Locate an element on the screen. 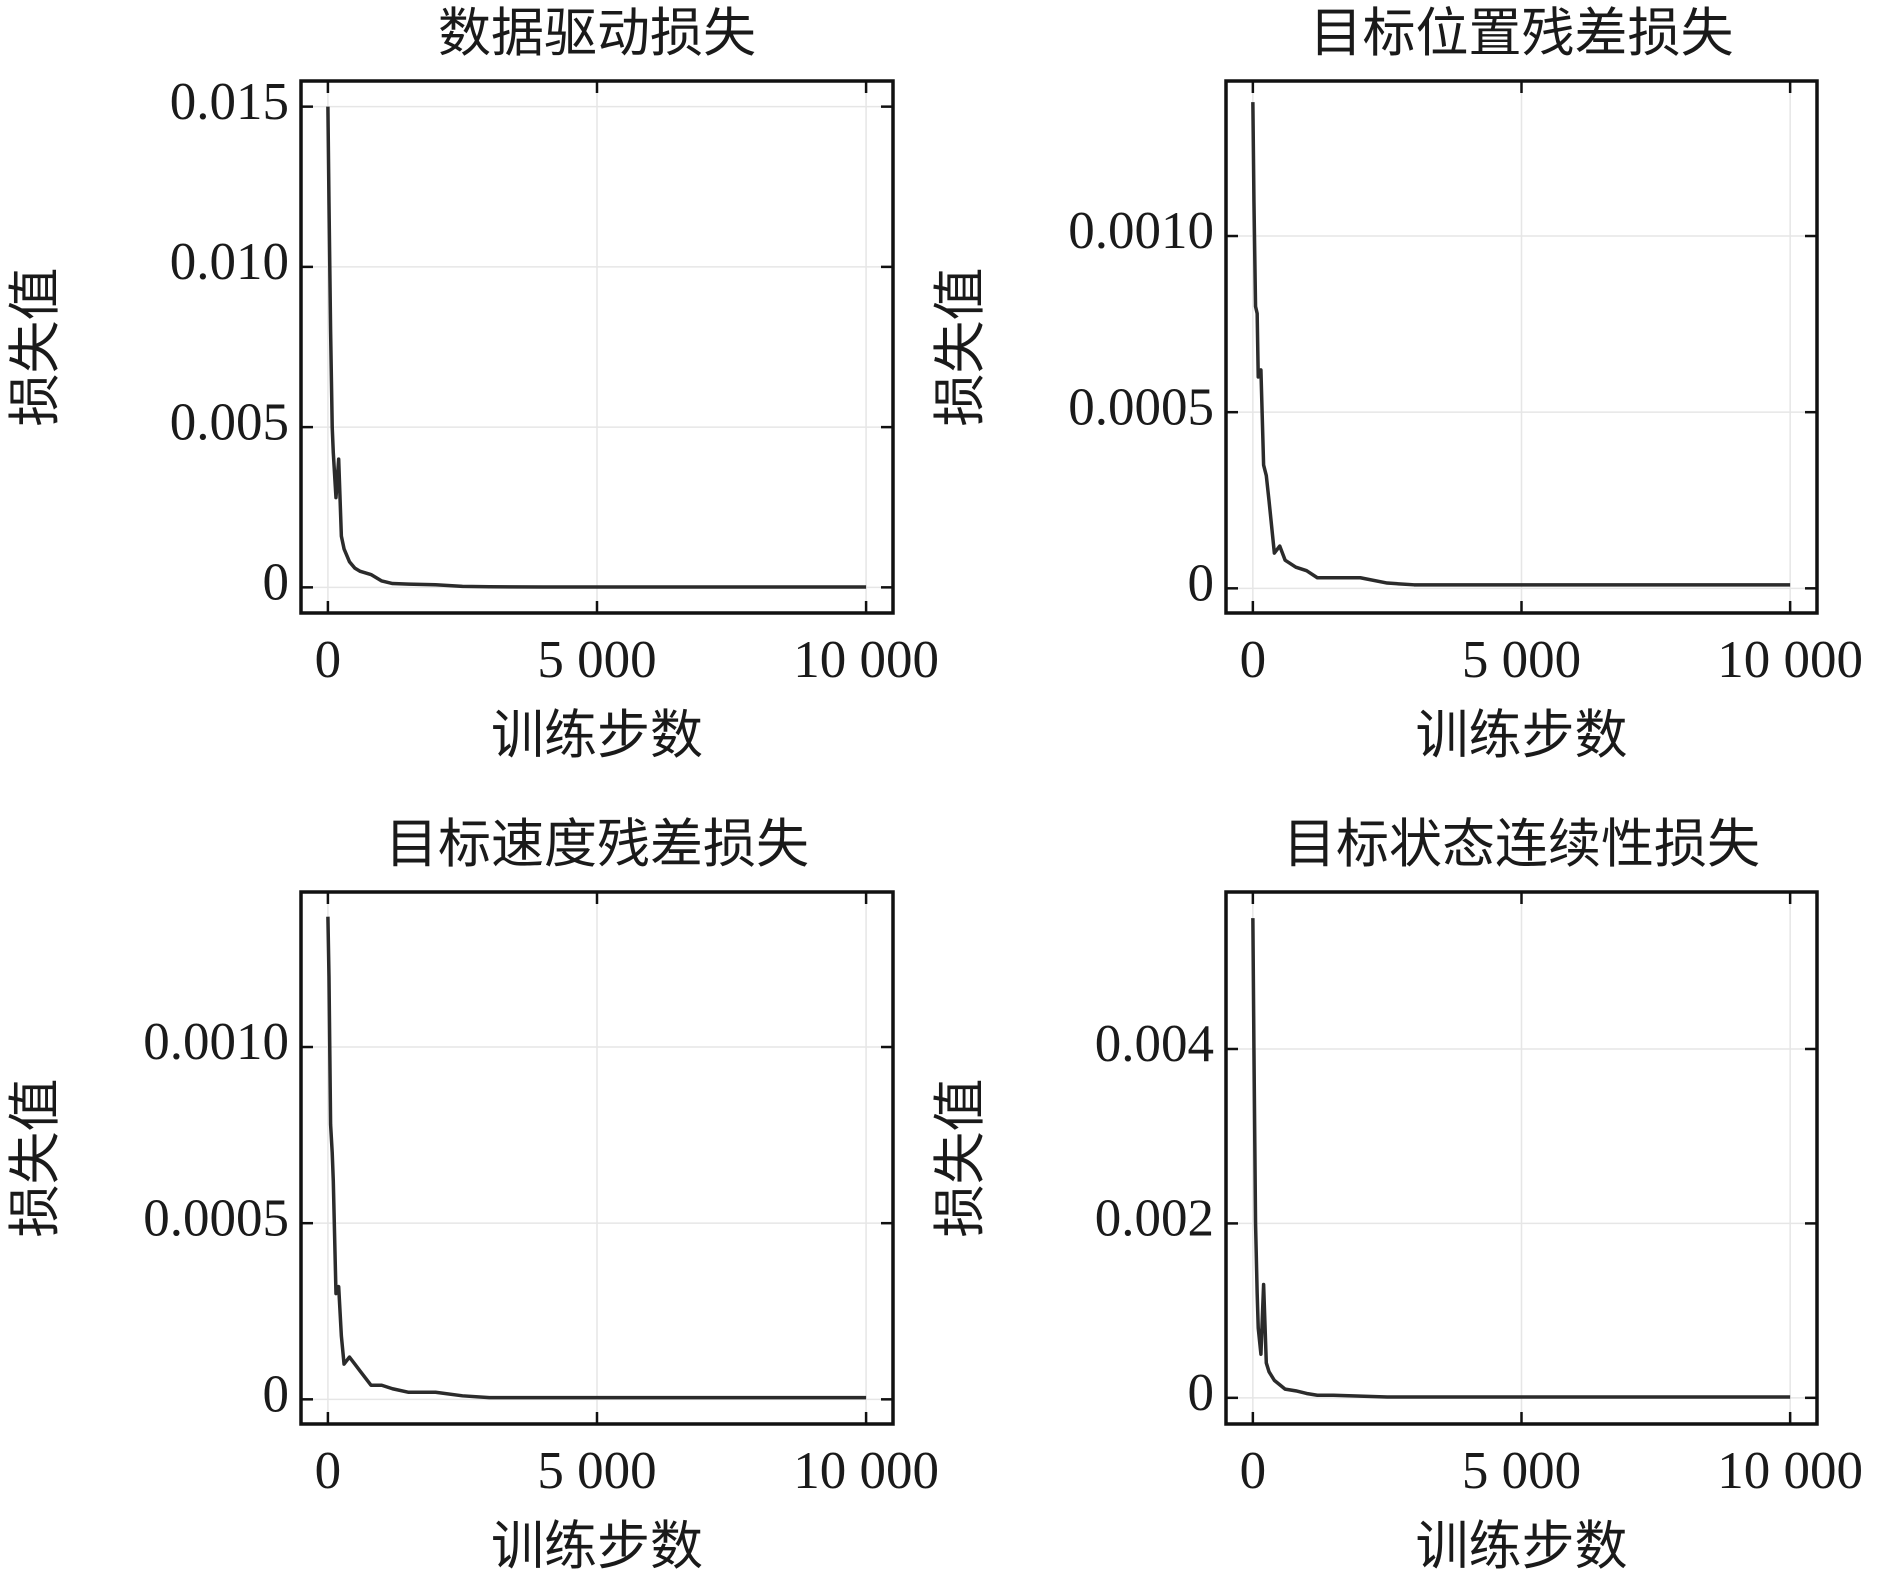 This screenshot has height=1590, width=1890. y-tick-label: 0.004 is located at coordinates (1154, 1044).